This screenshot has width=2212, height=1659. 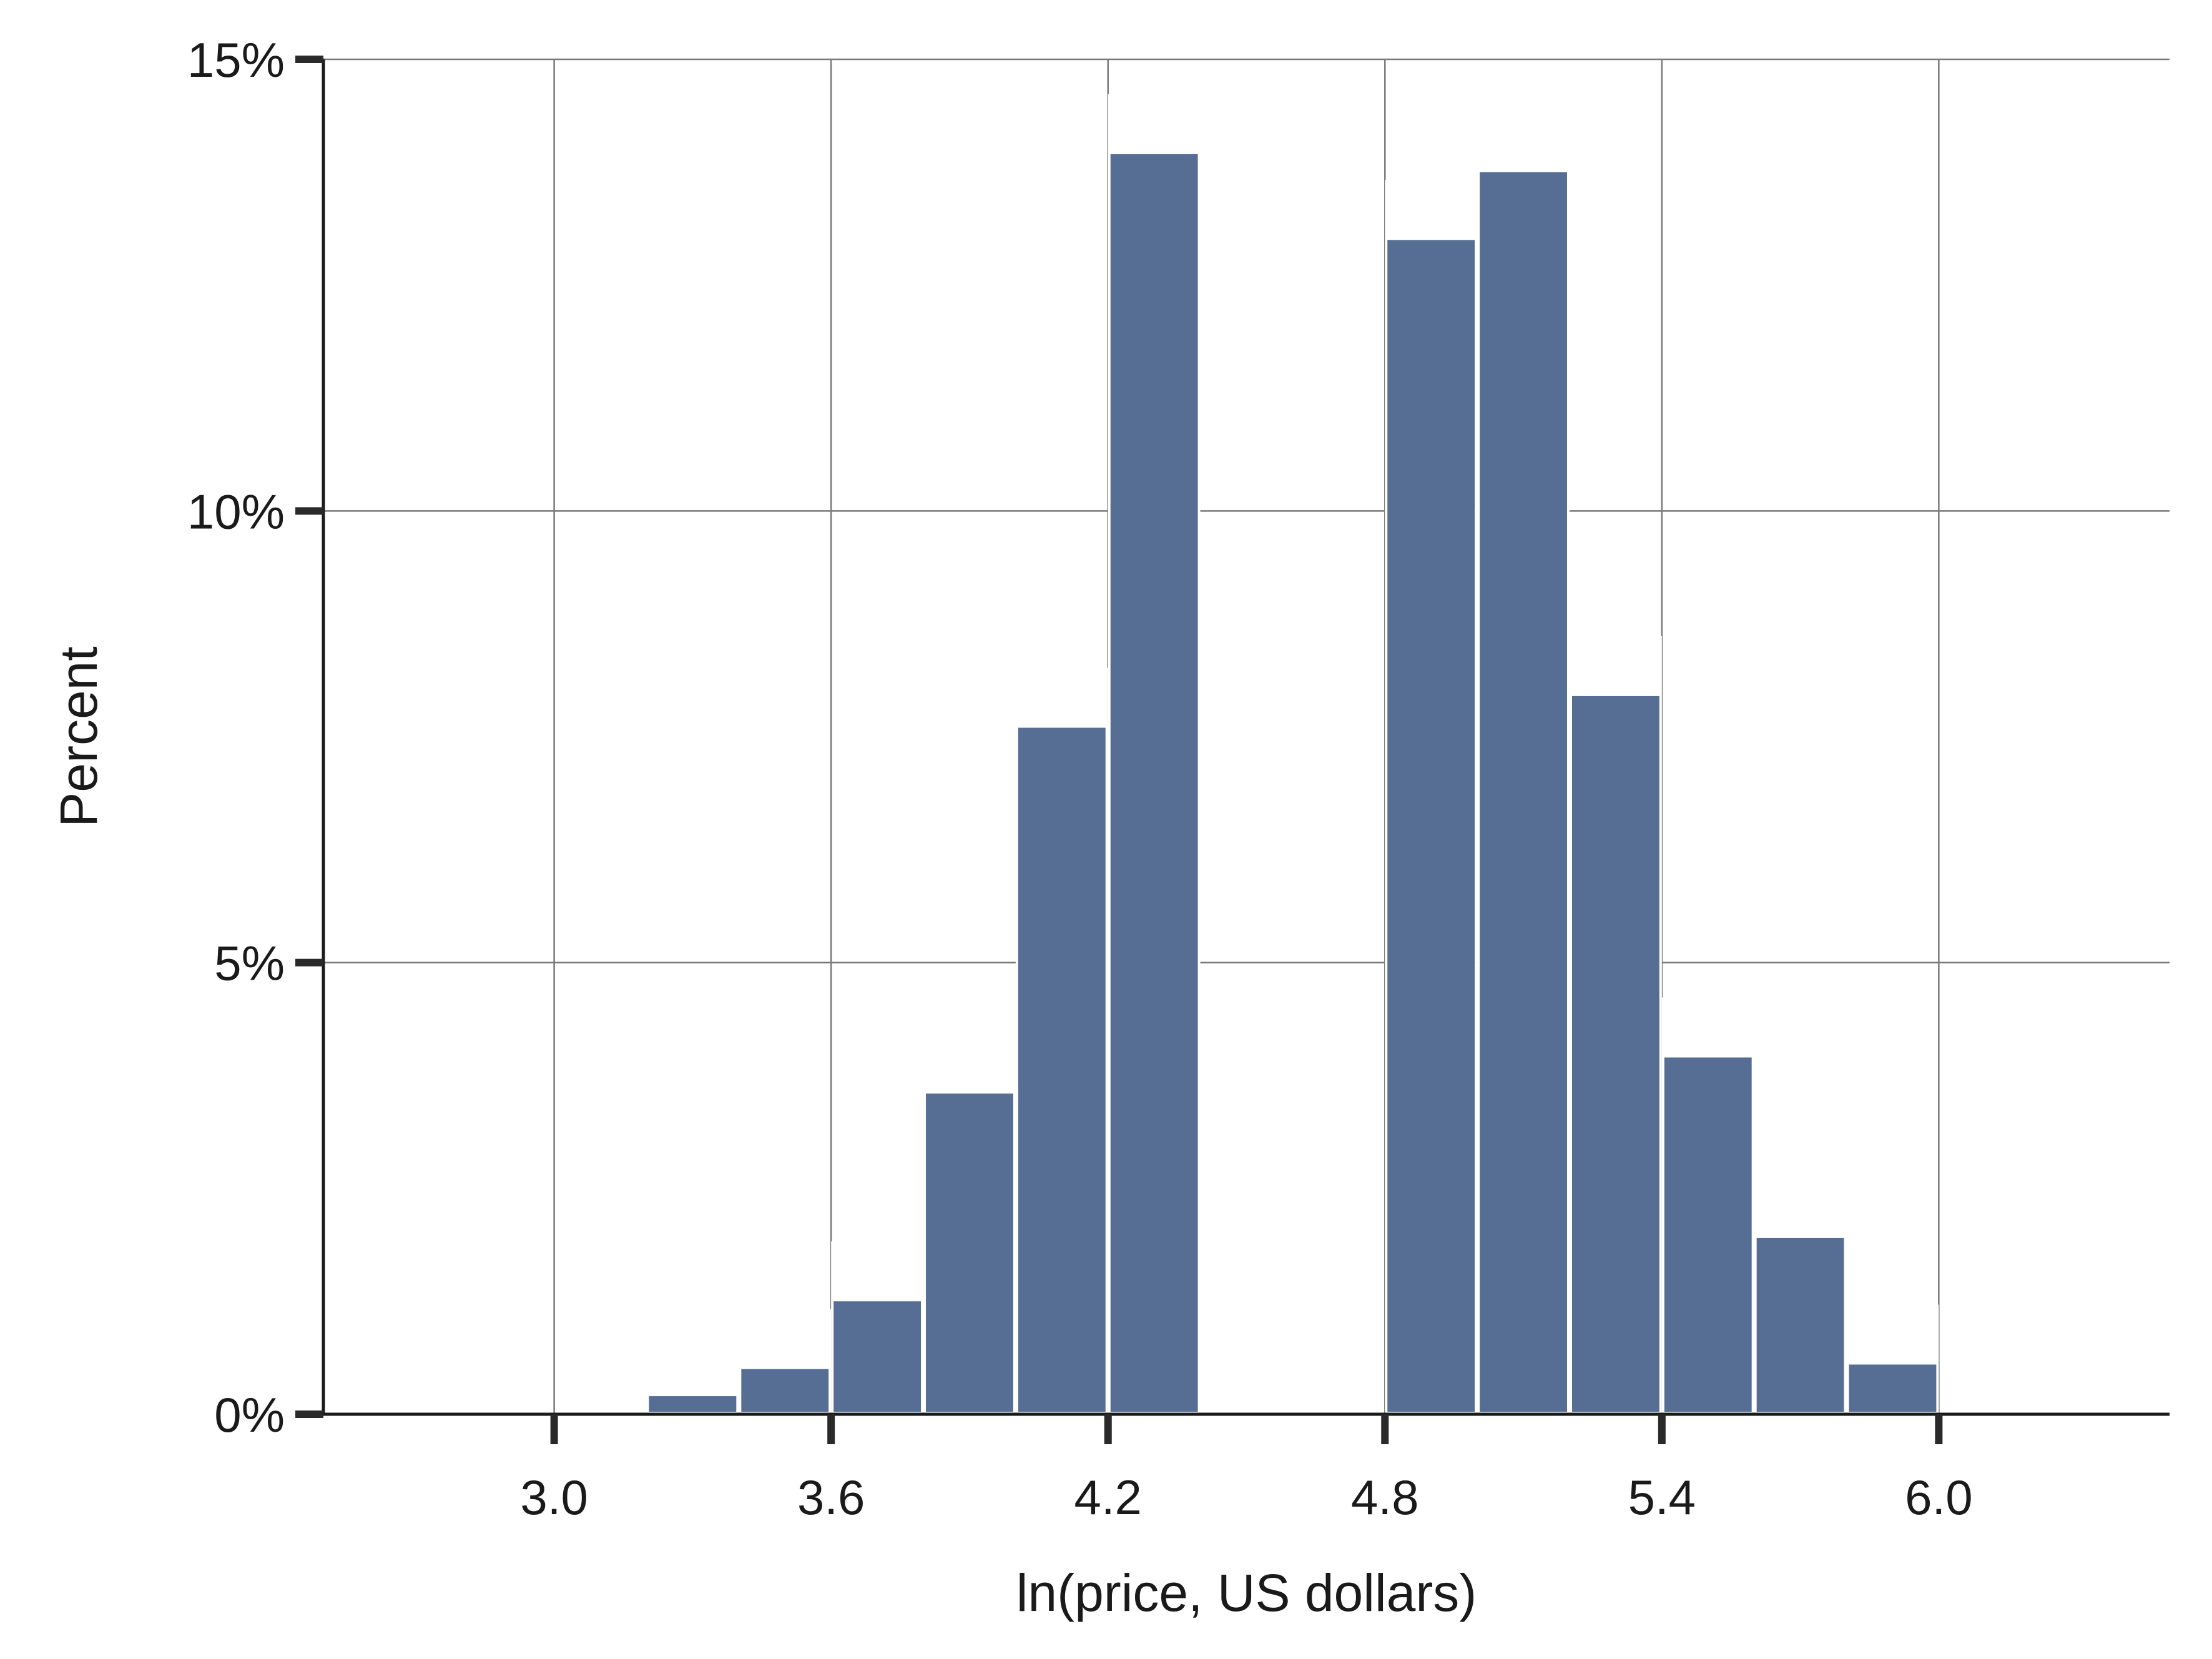 I want to click on y-tick-label-2: 10%, so click(x=236, y=511).